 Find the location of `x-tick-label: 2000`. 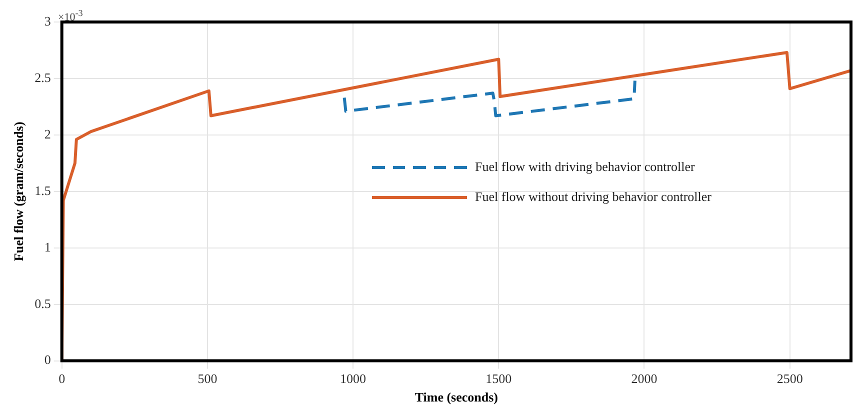

x-tick-label: 2000 is located at coordinates (644, 378).